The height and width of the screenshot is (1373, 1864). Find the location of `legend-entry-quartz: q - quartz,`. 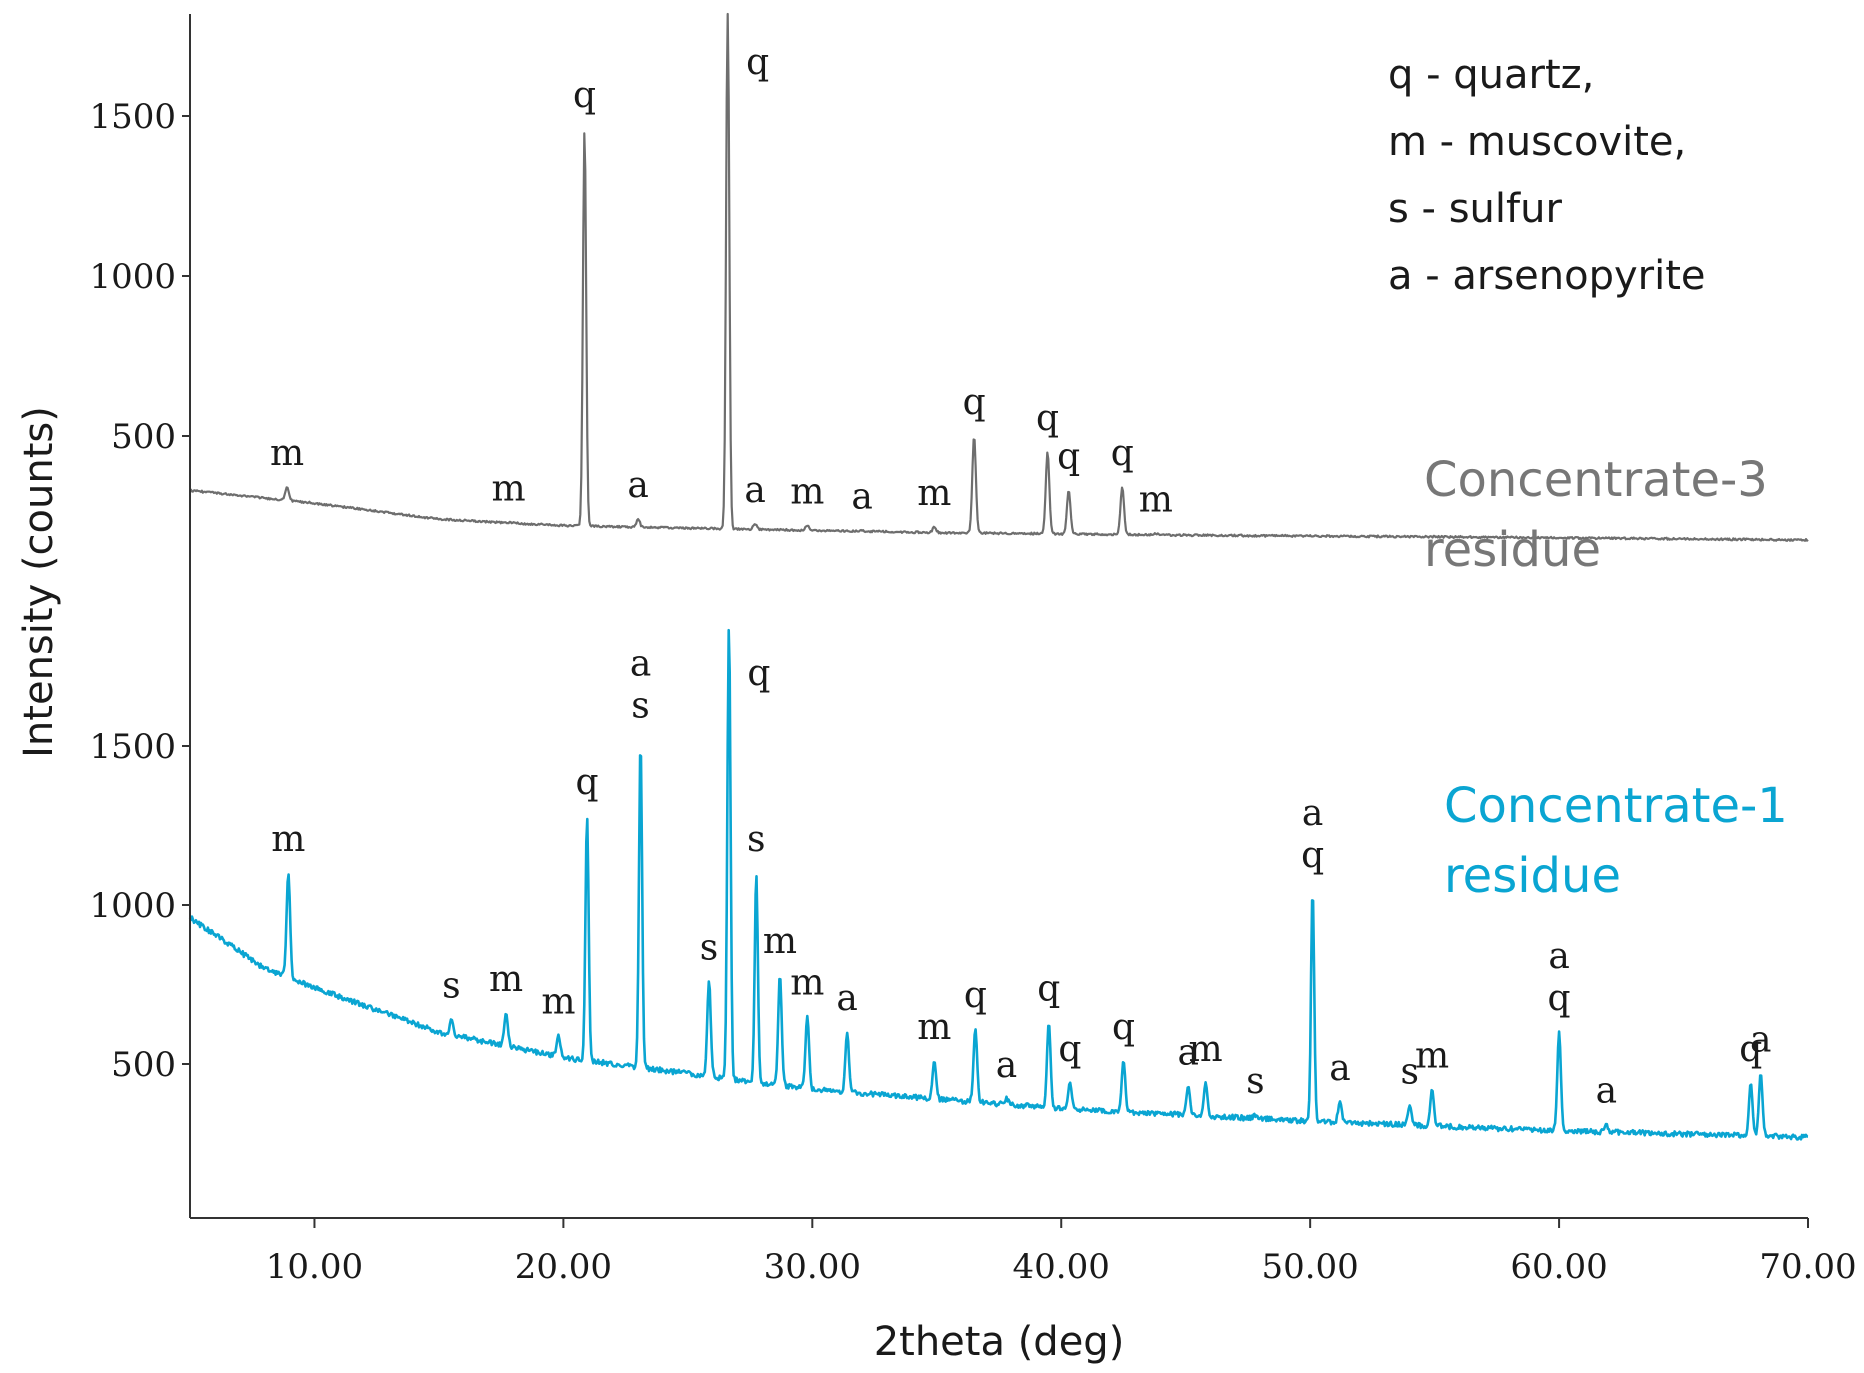

legend-entry-quartz: q - quartz, is located at coordinates (1491, 75).